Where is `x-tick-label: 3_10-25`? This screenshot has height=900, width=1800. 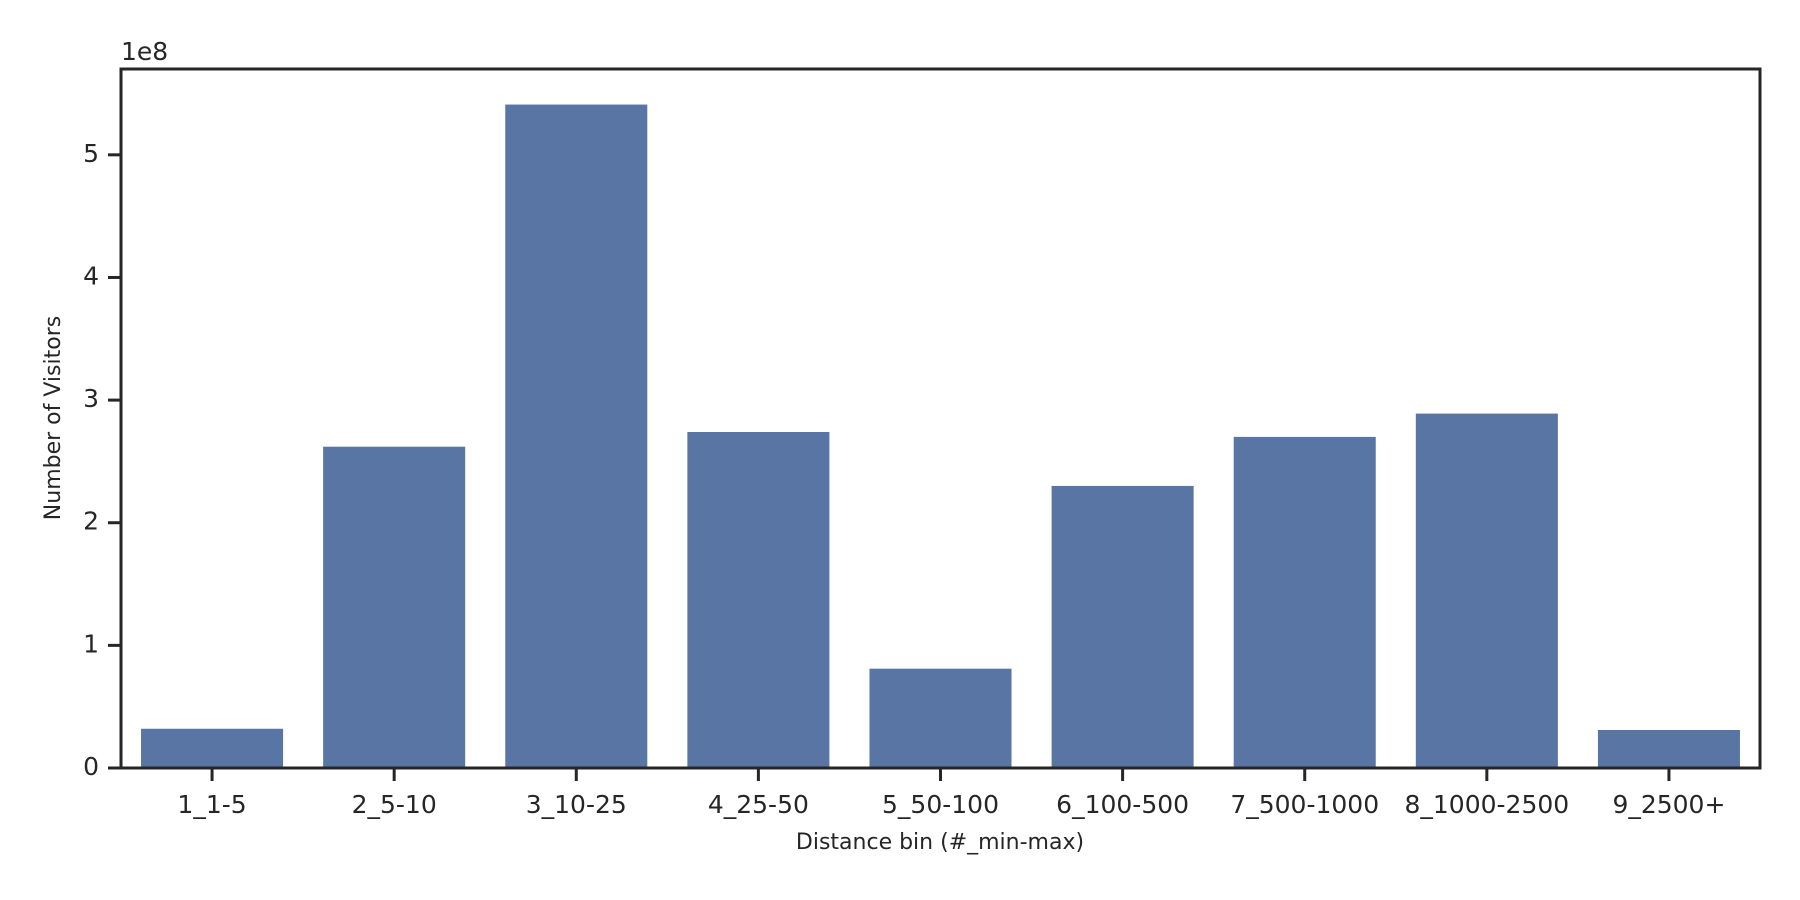 x-tick-label: 3_10-25 is located at coordinates (576, 804).